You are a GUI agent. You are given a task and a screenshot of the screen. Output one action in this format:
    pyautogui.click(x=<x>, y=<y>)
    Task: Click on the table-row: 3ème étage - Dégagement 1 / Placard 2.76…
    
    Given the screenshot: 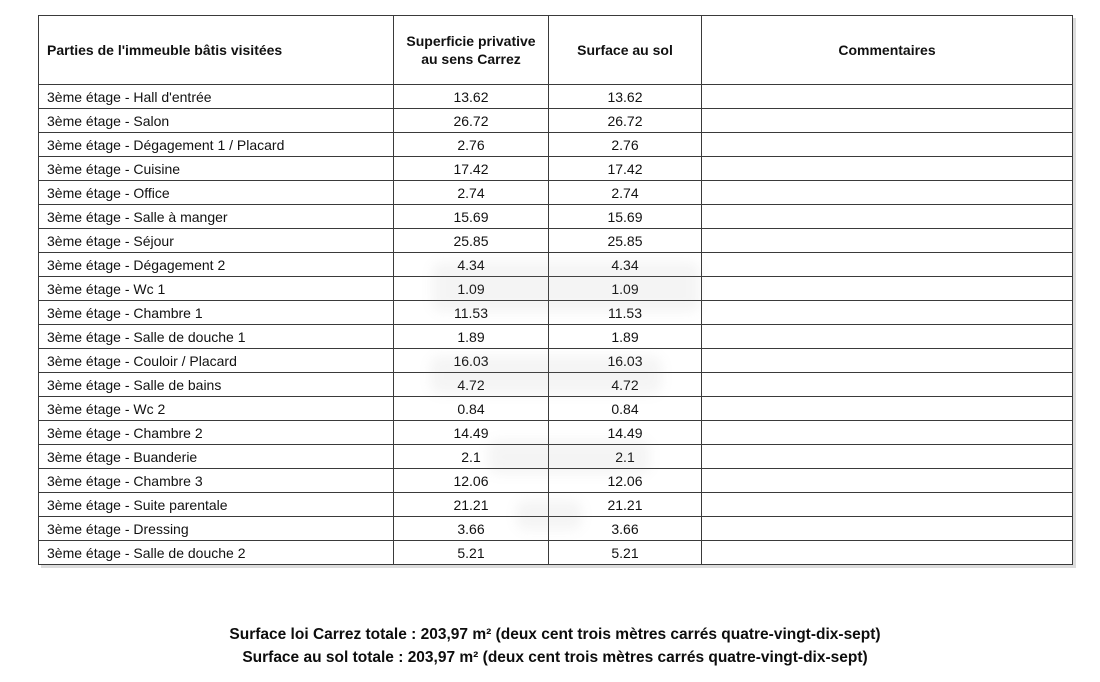 What is the action you would take?
    pyautogui.click(x=555, y=144)
    